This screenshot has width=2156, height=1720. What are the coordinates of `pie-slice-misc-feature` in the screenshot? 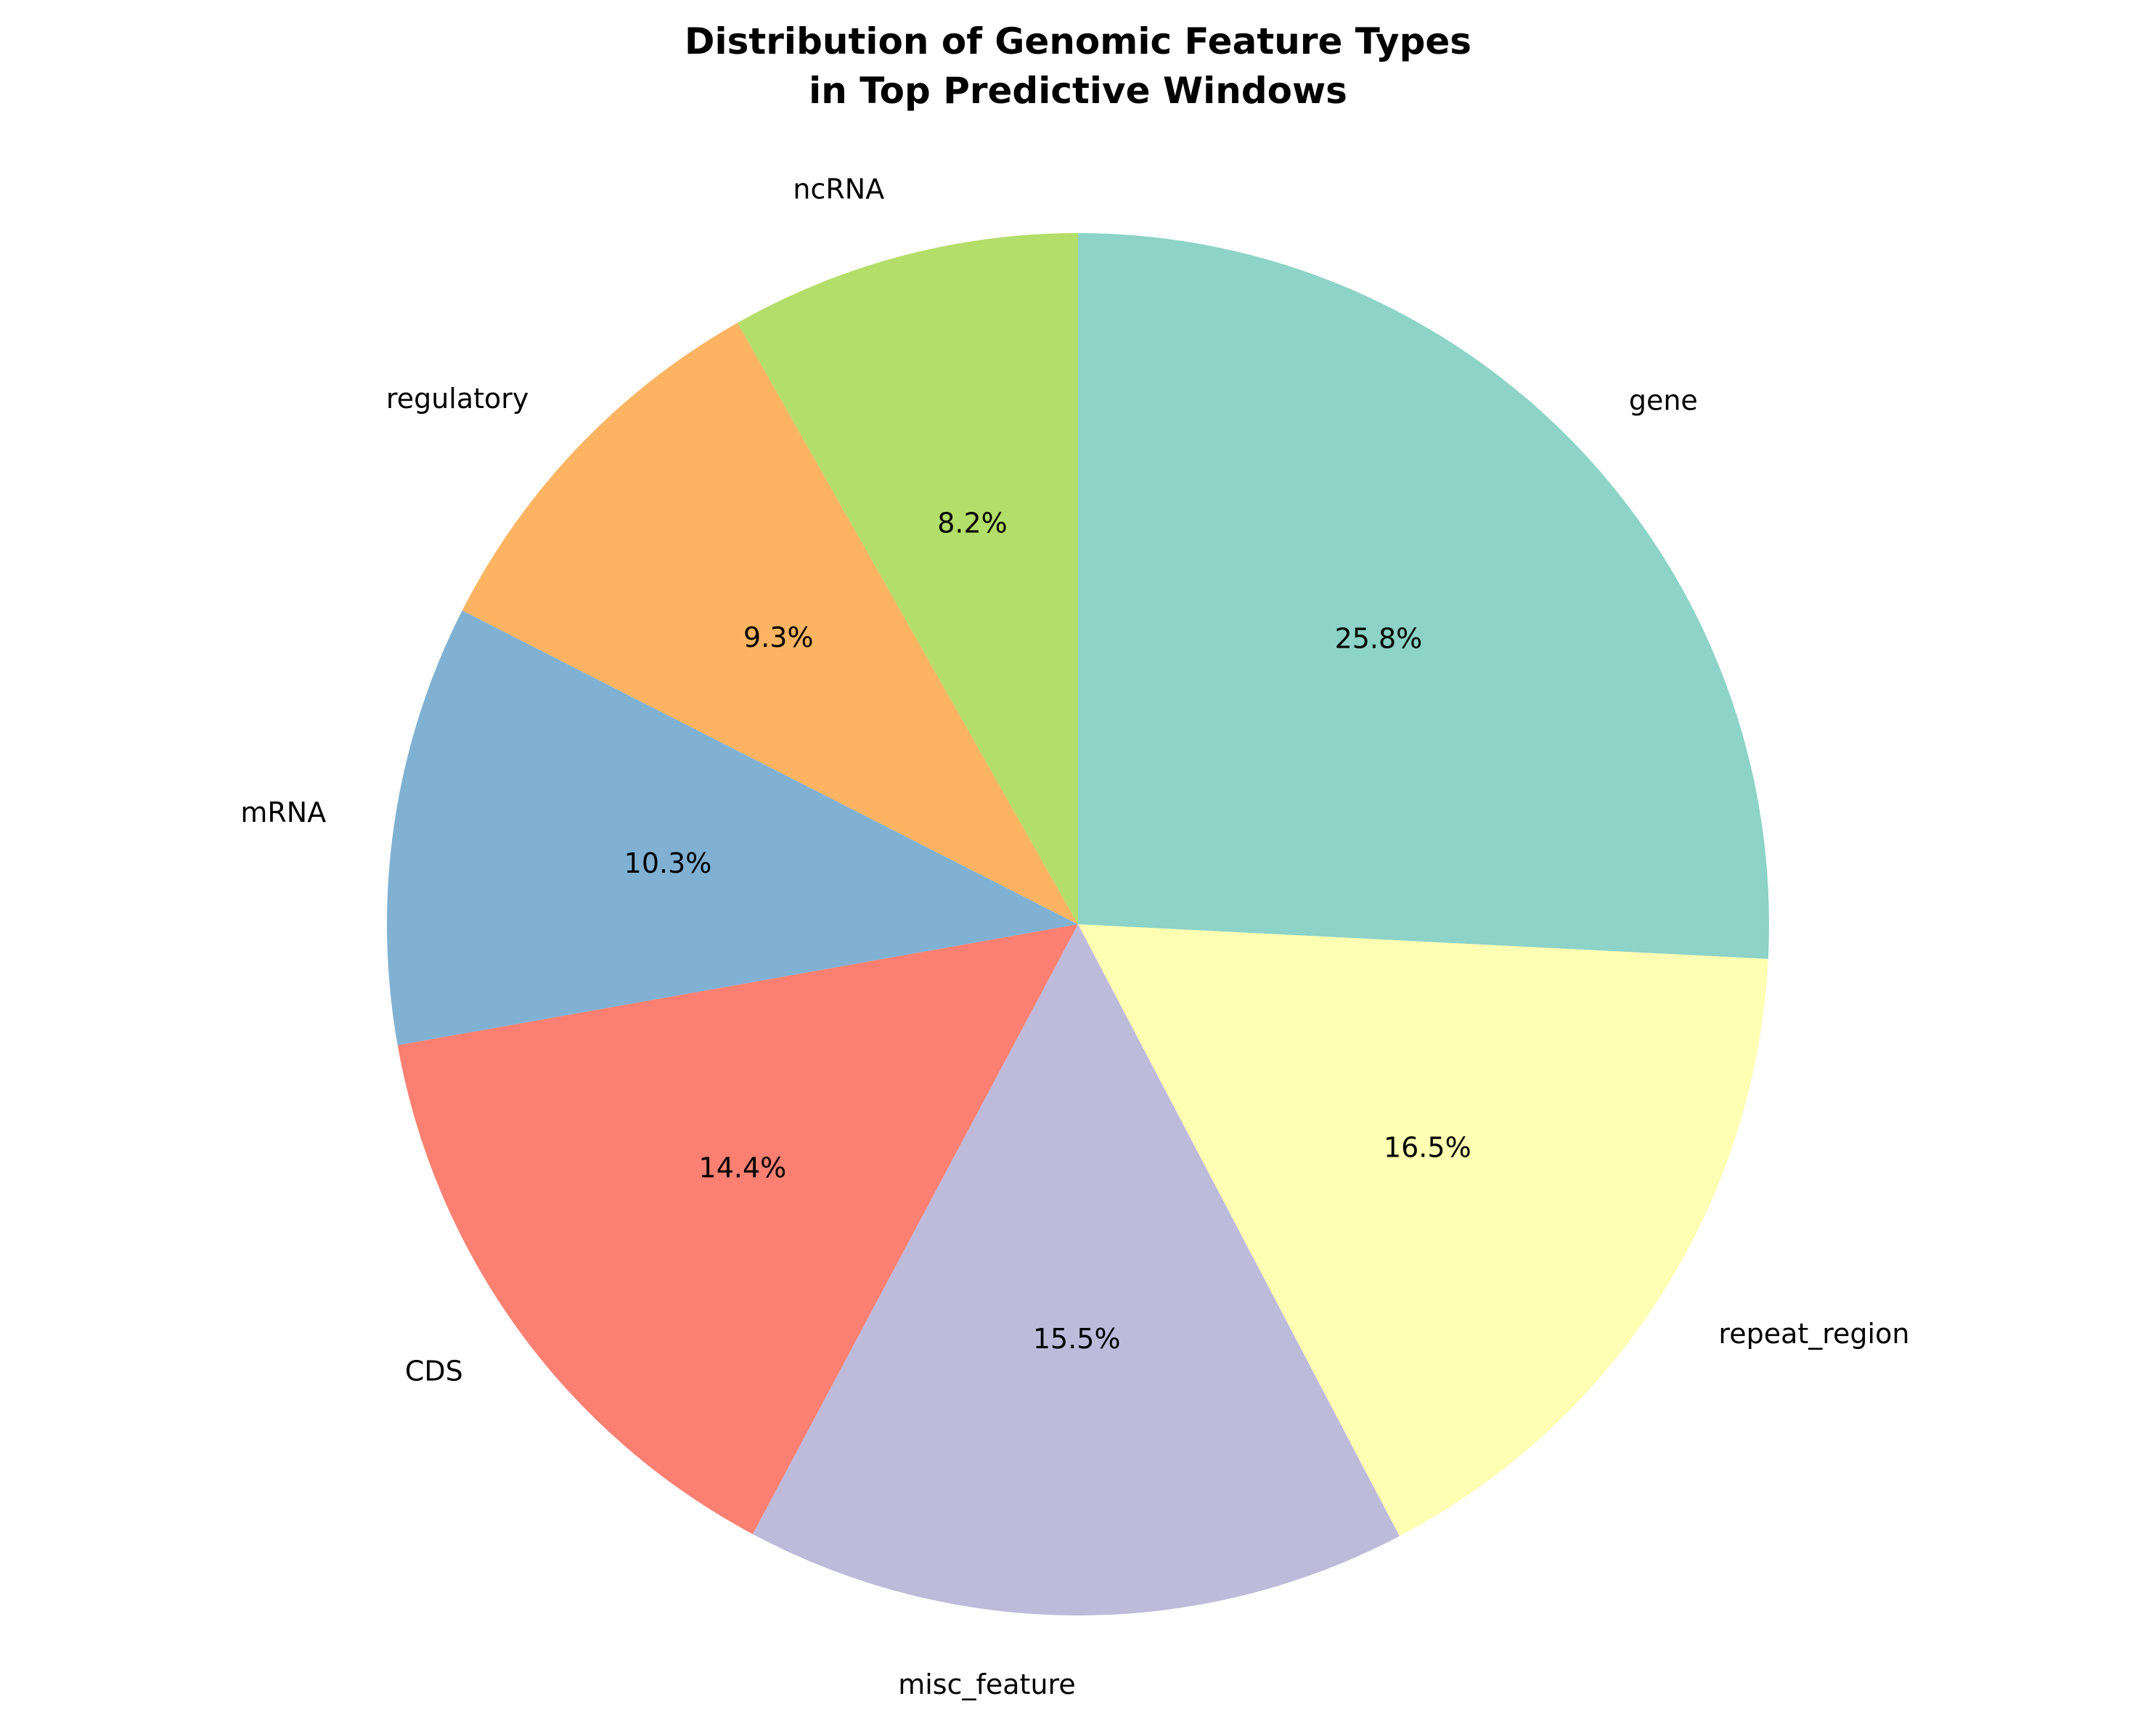 It's located at (1076, 1270).